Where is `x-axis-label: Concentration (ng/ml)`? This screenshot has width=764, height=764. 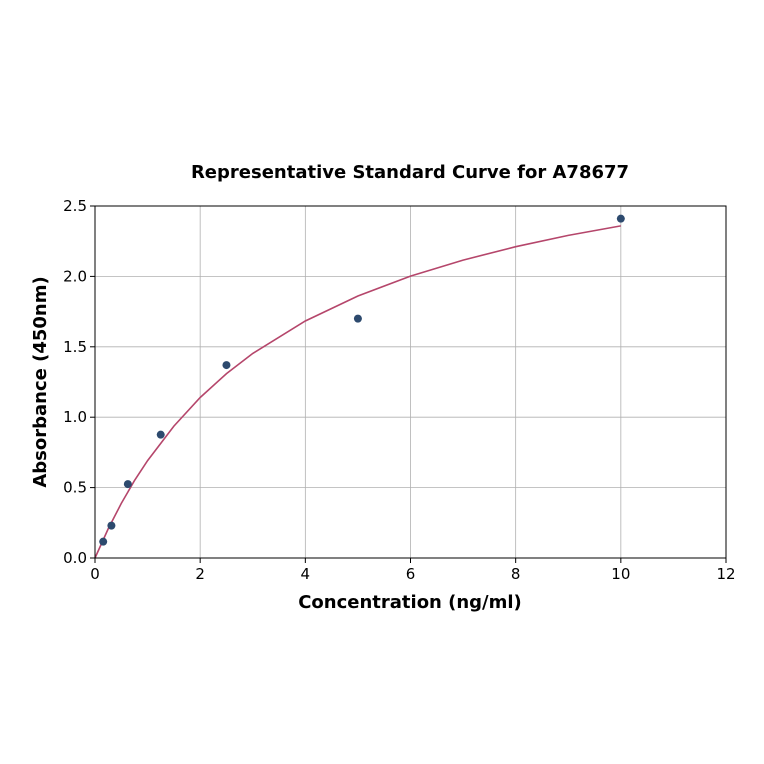
x-axis-label: Concentration (ng/ml) is located at coordinates (410, 602).